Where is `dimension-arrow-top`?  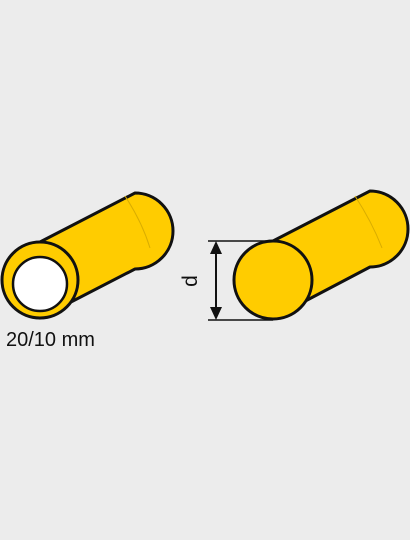 dimension-arrow-top is located at coordinates (216, 247).